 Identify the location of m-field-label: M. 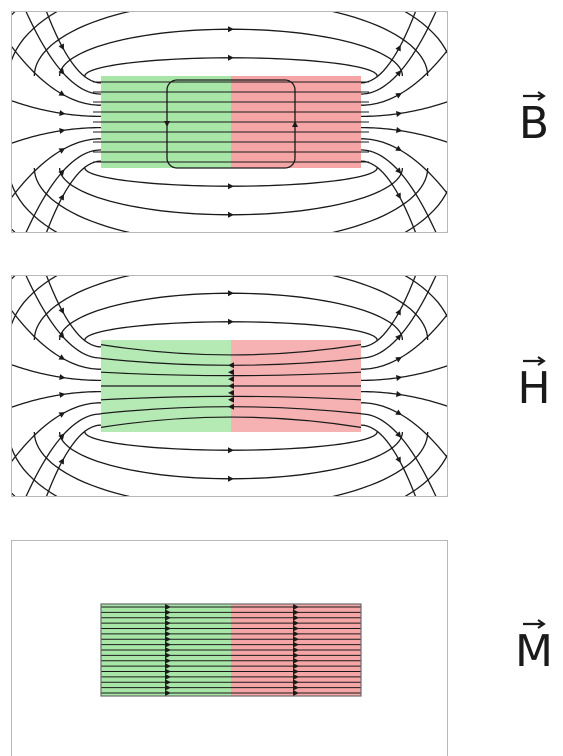
(534, 646).